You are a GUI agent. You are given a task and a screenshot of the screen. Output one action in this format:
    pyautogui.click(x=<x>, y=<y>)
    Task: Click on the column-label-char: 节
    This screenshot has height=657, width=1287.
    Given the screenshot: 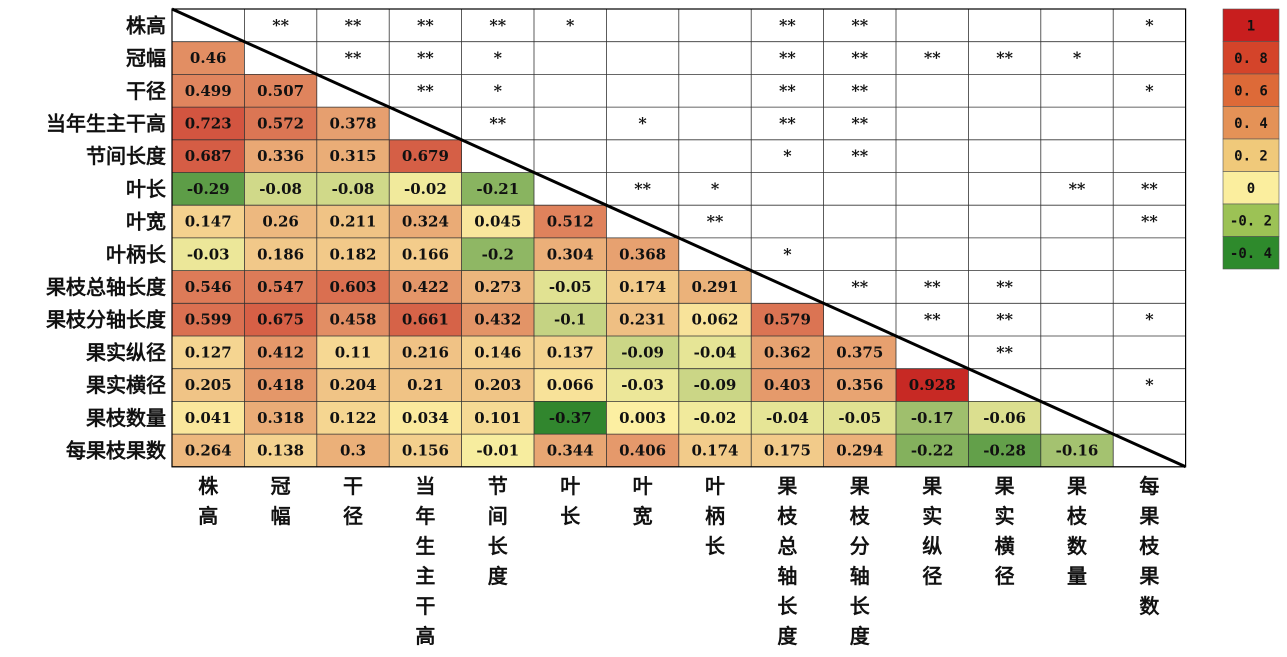 What is the action you would take?
    pyautogui.click(x=498, y=486)
    